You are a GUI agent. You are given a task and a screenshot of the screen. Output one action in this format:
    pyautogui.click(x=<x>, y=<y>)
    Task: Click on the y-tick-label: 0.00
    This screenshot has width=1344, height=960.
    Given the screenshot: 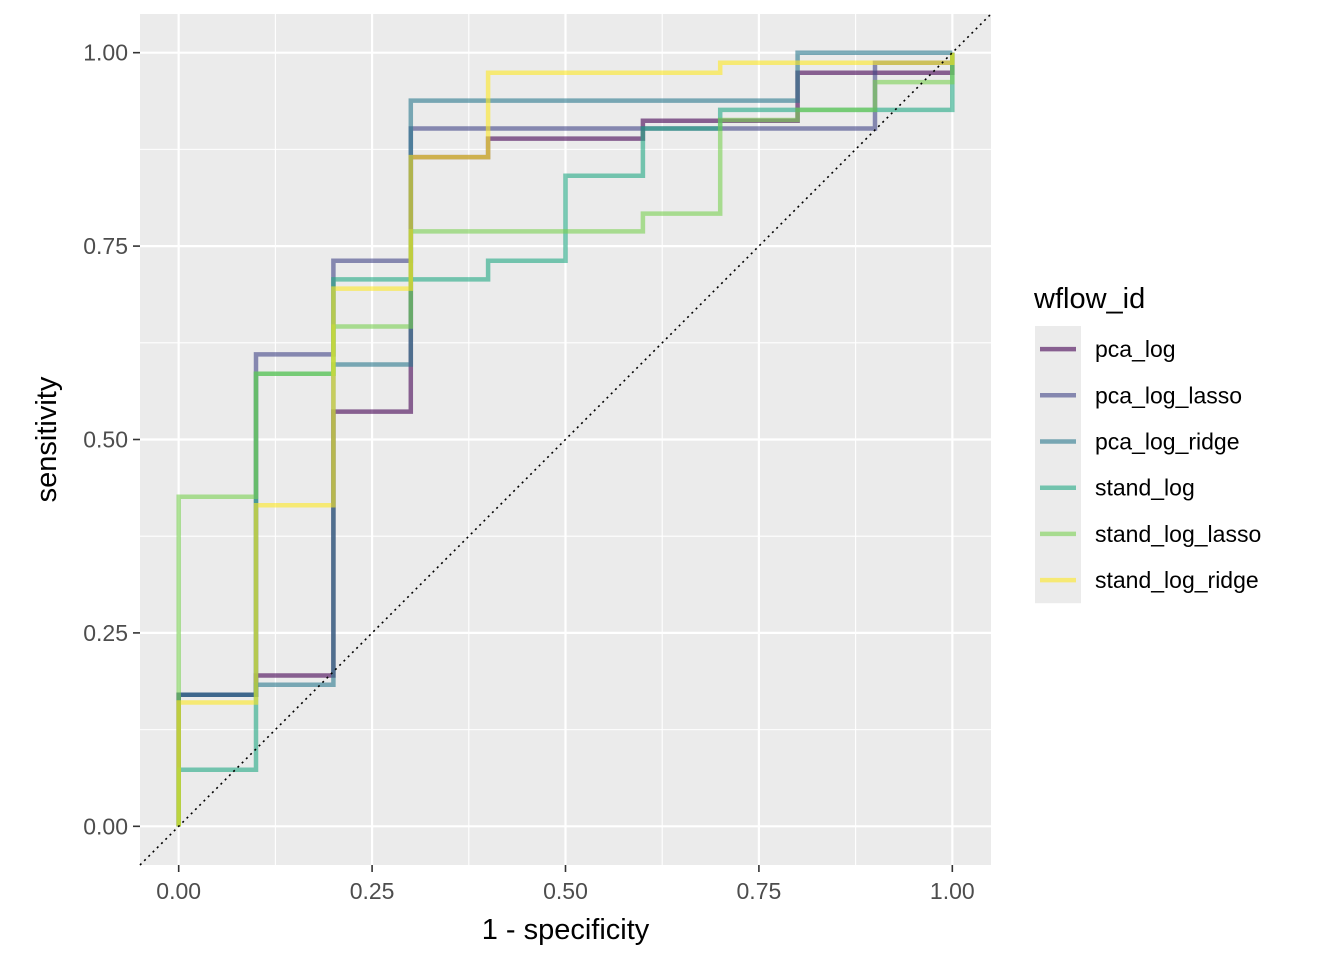 What is the action you would take?
    pyautogui.click(x=105, y=826)
    